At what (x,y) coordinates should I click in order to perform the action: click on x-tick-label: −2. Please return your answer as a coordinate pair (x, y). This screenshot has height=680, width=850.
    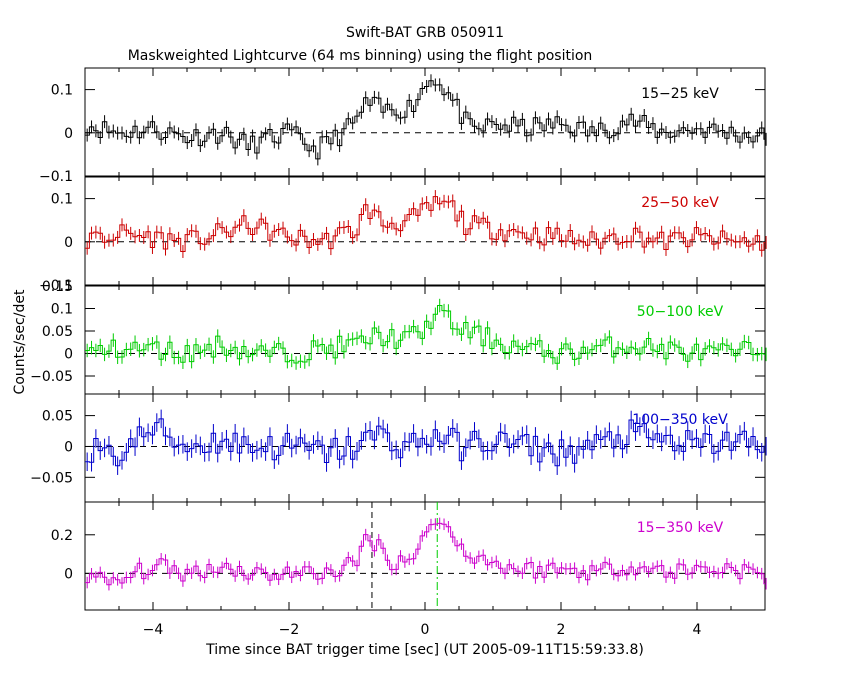
    Looking at the image, I should click on (289, 630).